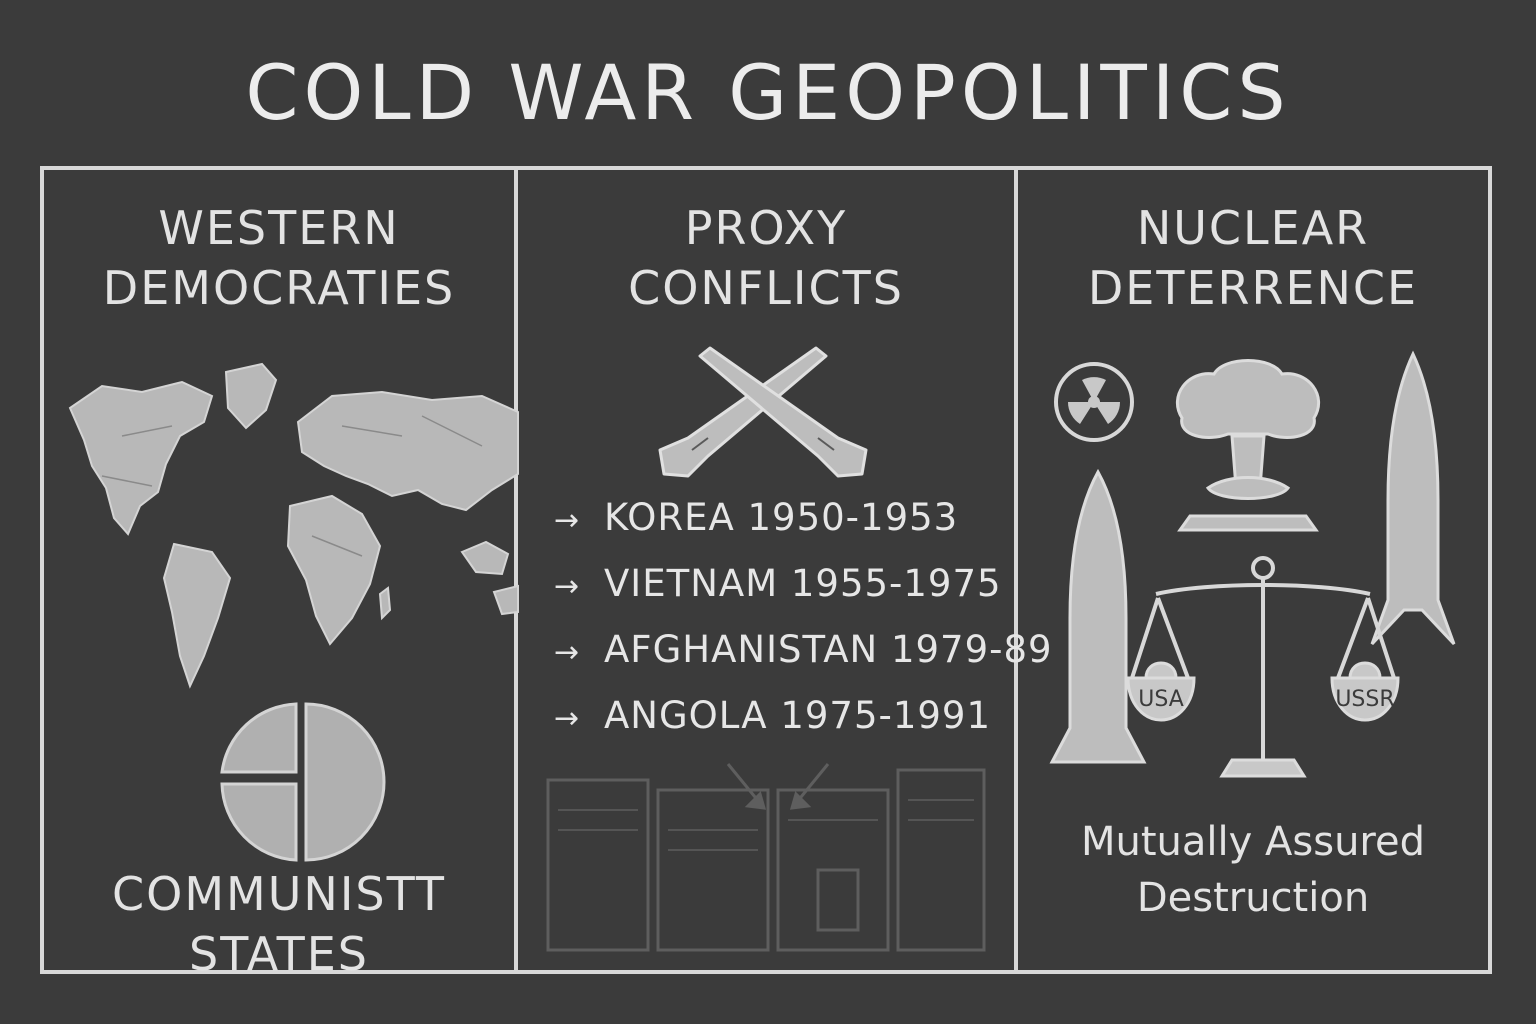 The height and width of the screenshot is (1024, 1536). Describe the element at coordinates (1253, 258) in the screenshot. I see `nuclear-heading: NUCLEAR DETERRENCE` at that location.